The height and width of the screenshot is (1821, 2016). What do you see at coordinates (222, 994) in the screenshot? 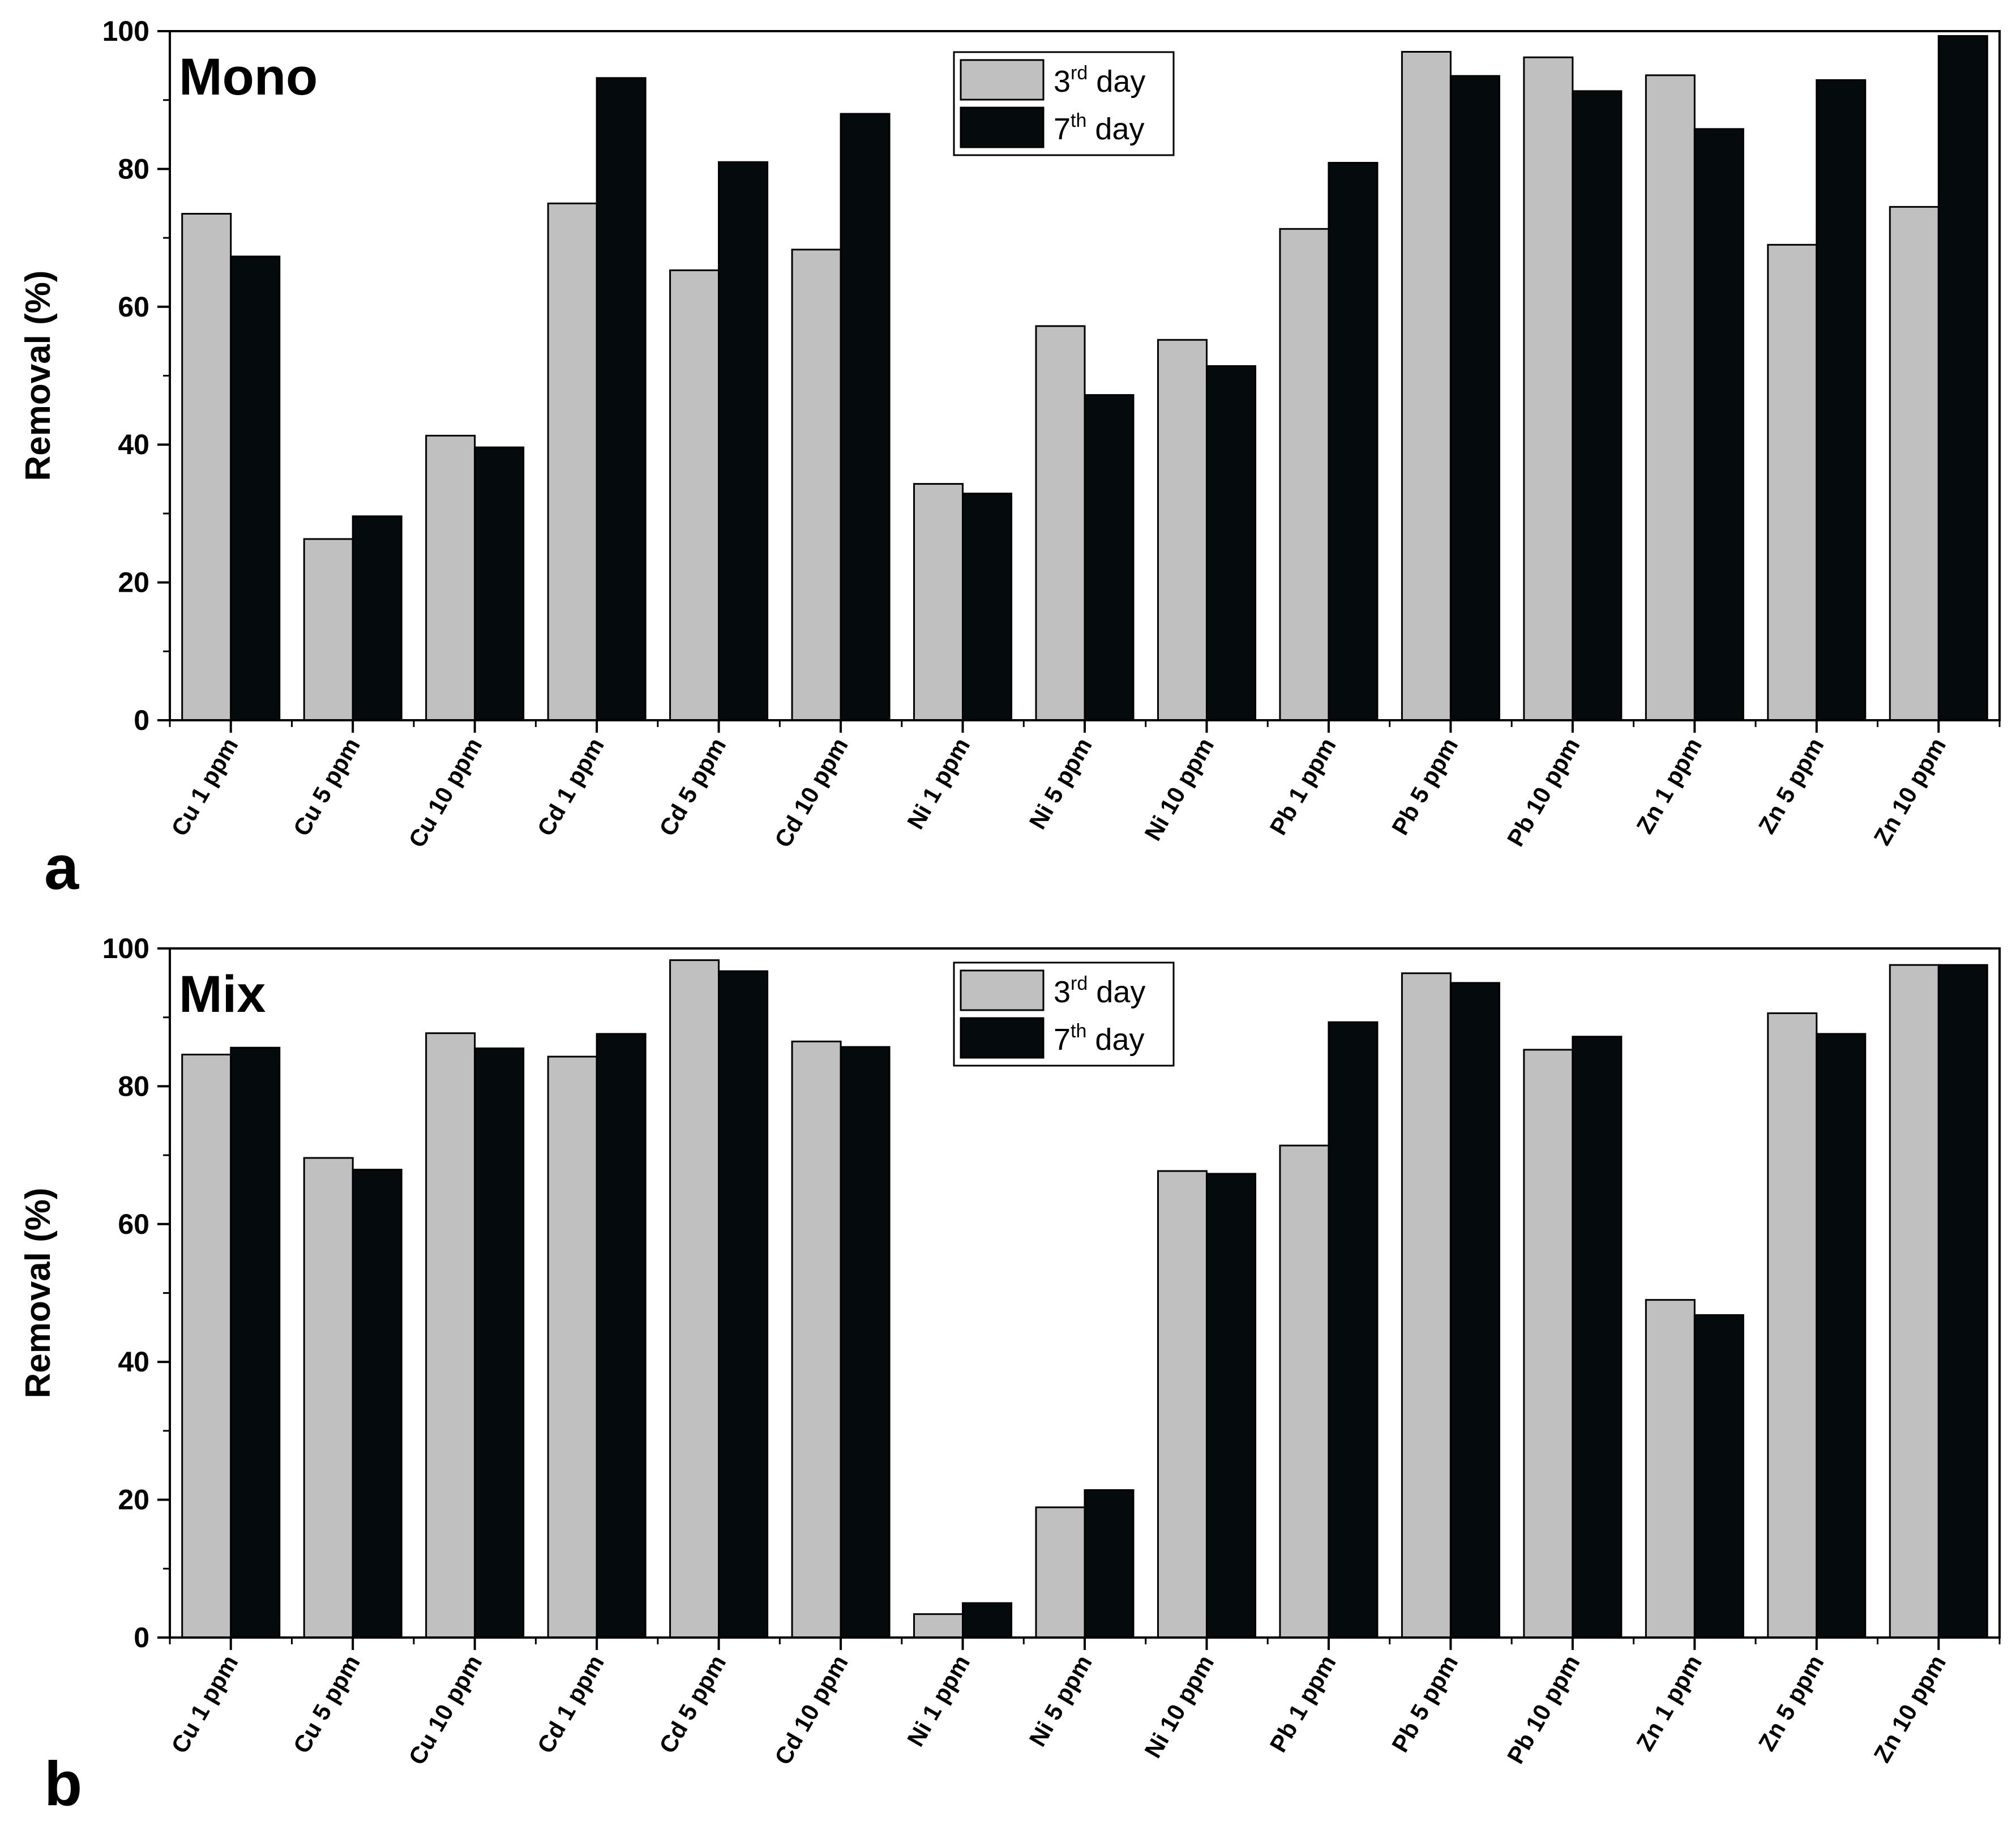
I see `panel-title: Mix` at bounding box center [222, 994].